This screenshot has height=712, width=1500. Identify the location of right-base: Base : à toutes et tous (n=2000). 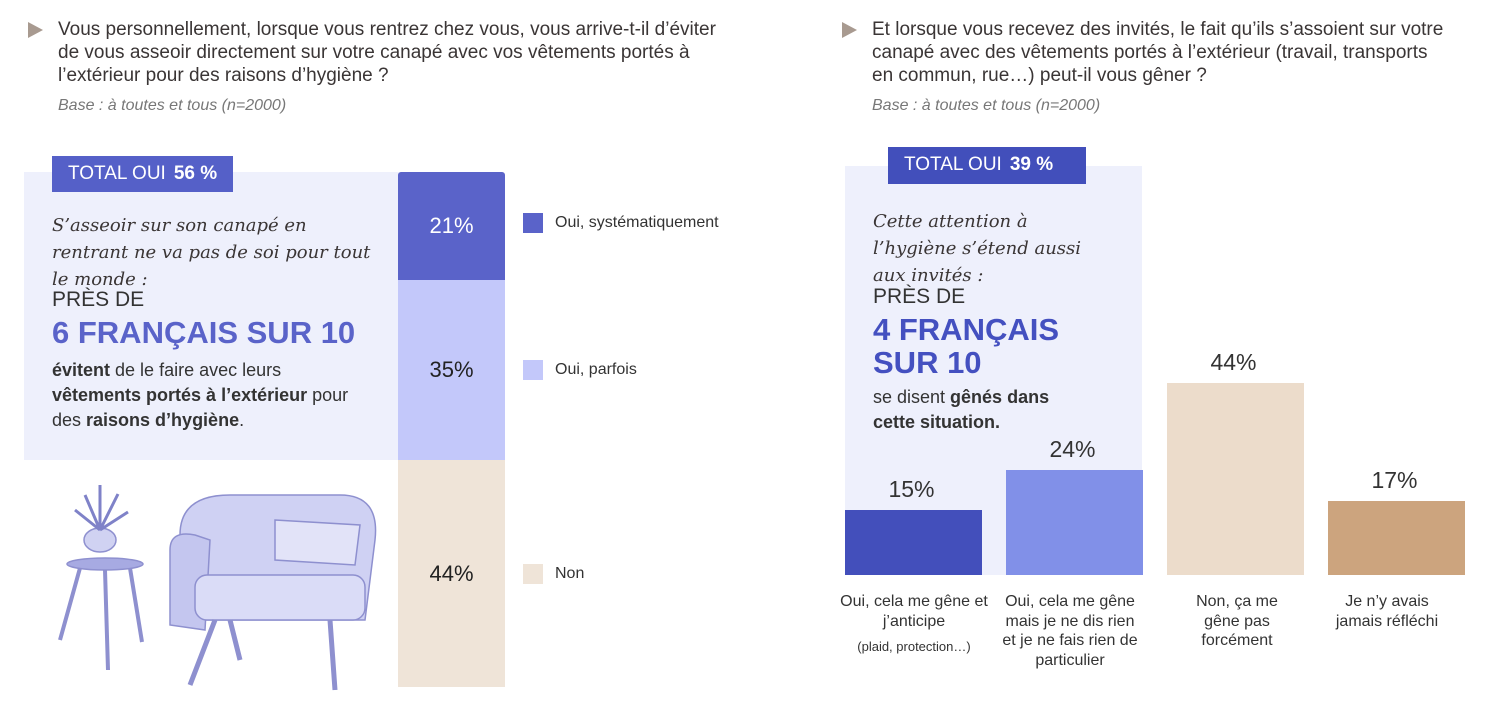
(986, 105).